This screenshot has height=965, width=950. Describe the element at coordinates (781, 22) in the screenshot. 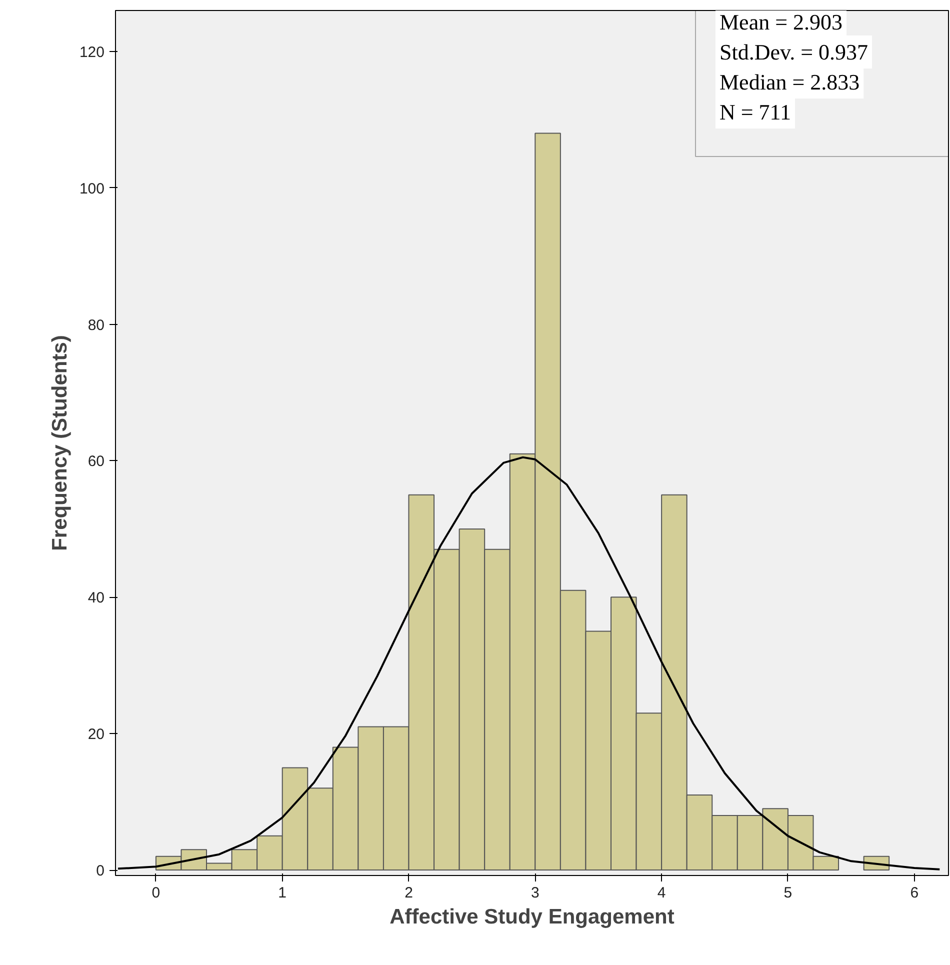

I see `annotation: Mean = 2.903` at that location.